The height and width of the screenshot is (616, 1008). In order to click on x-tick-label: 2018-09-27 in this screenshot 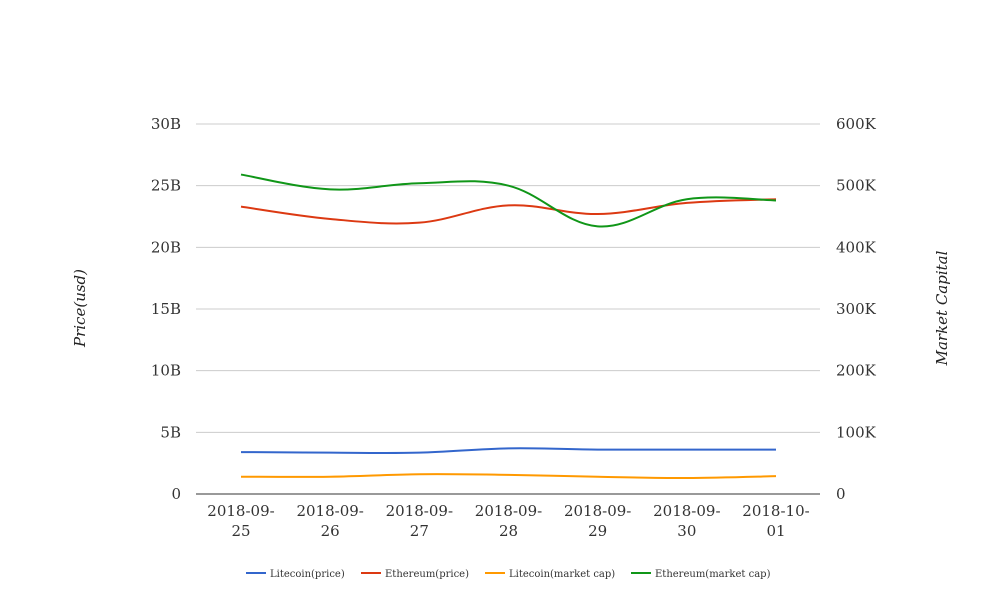, I will do `click(419, 521)`.